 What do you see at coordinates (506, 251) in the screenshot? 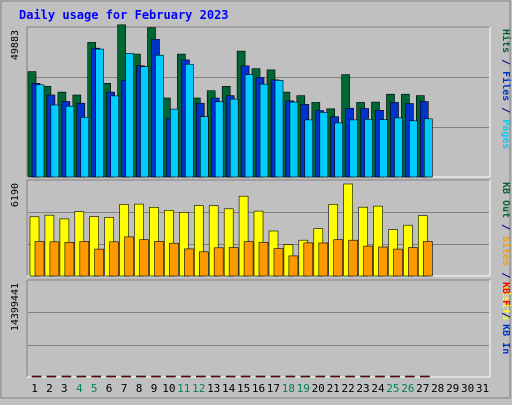
I see `legend-entry: Sites` at bounding box center [506, 251].